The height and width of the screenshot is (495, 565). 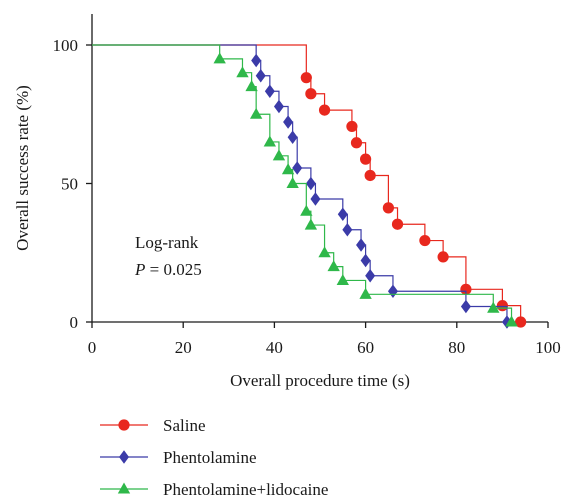 What do you see at coordinates (74, 322) in the screenshot?
I see `y-tick-label: 0` at bounding box center [74, 322].